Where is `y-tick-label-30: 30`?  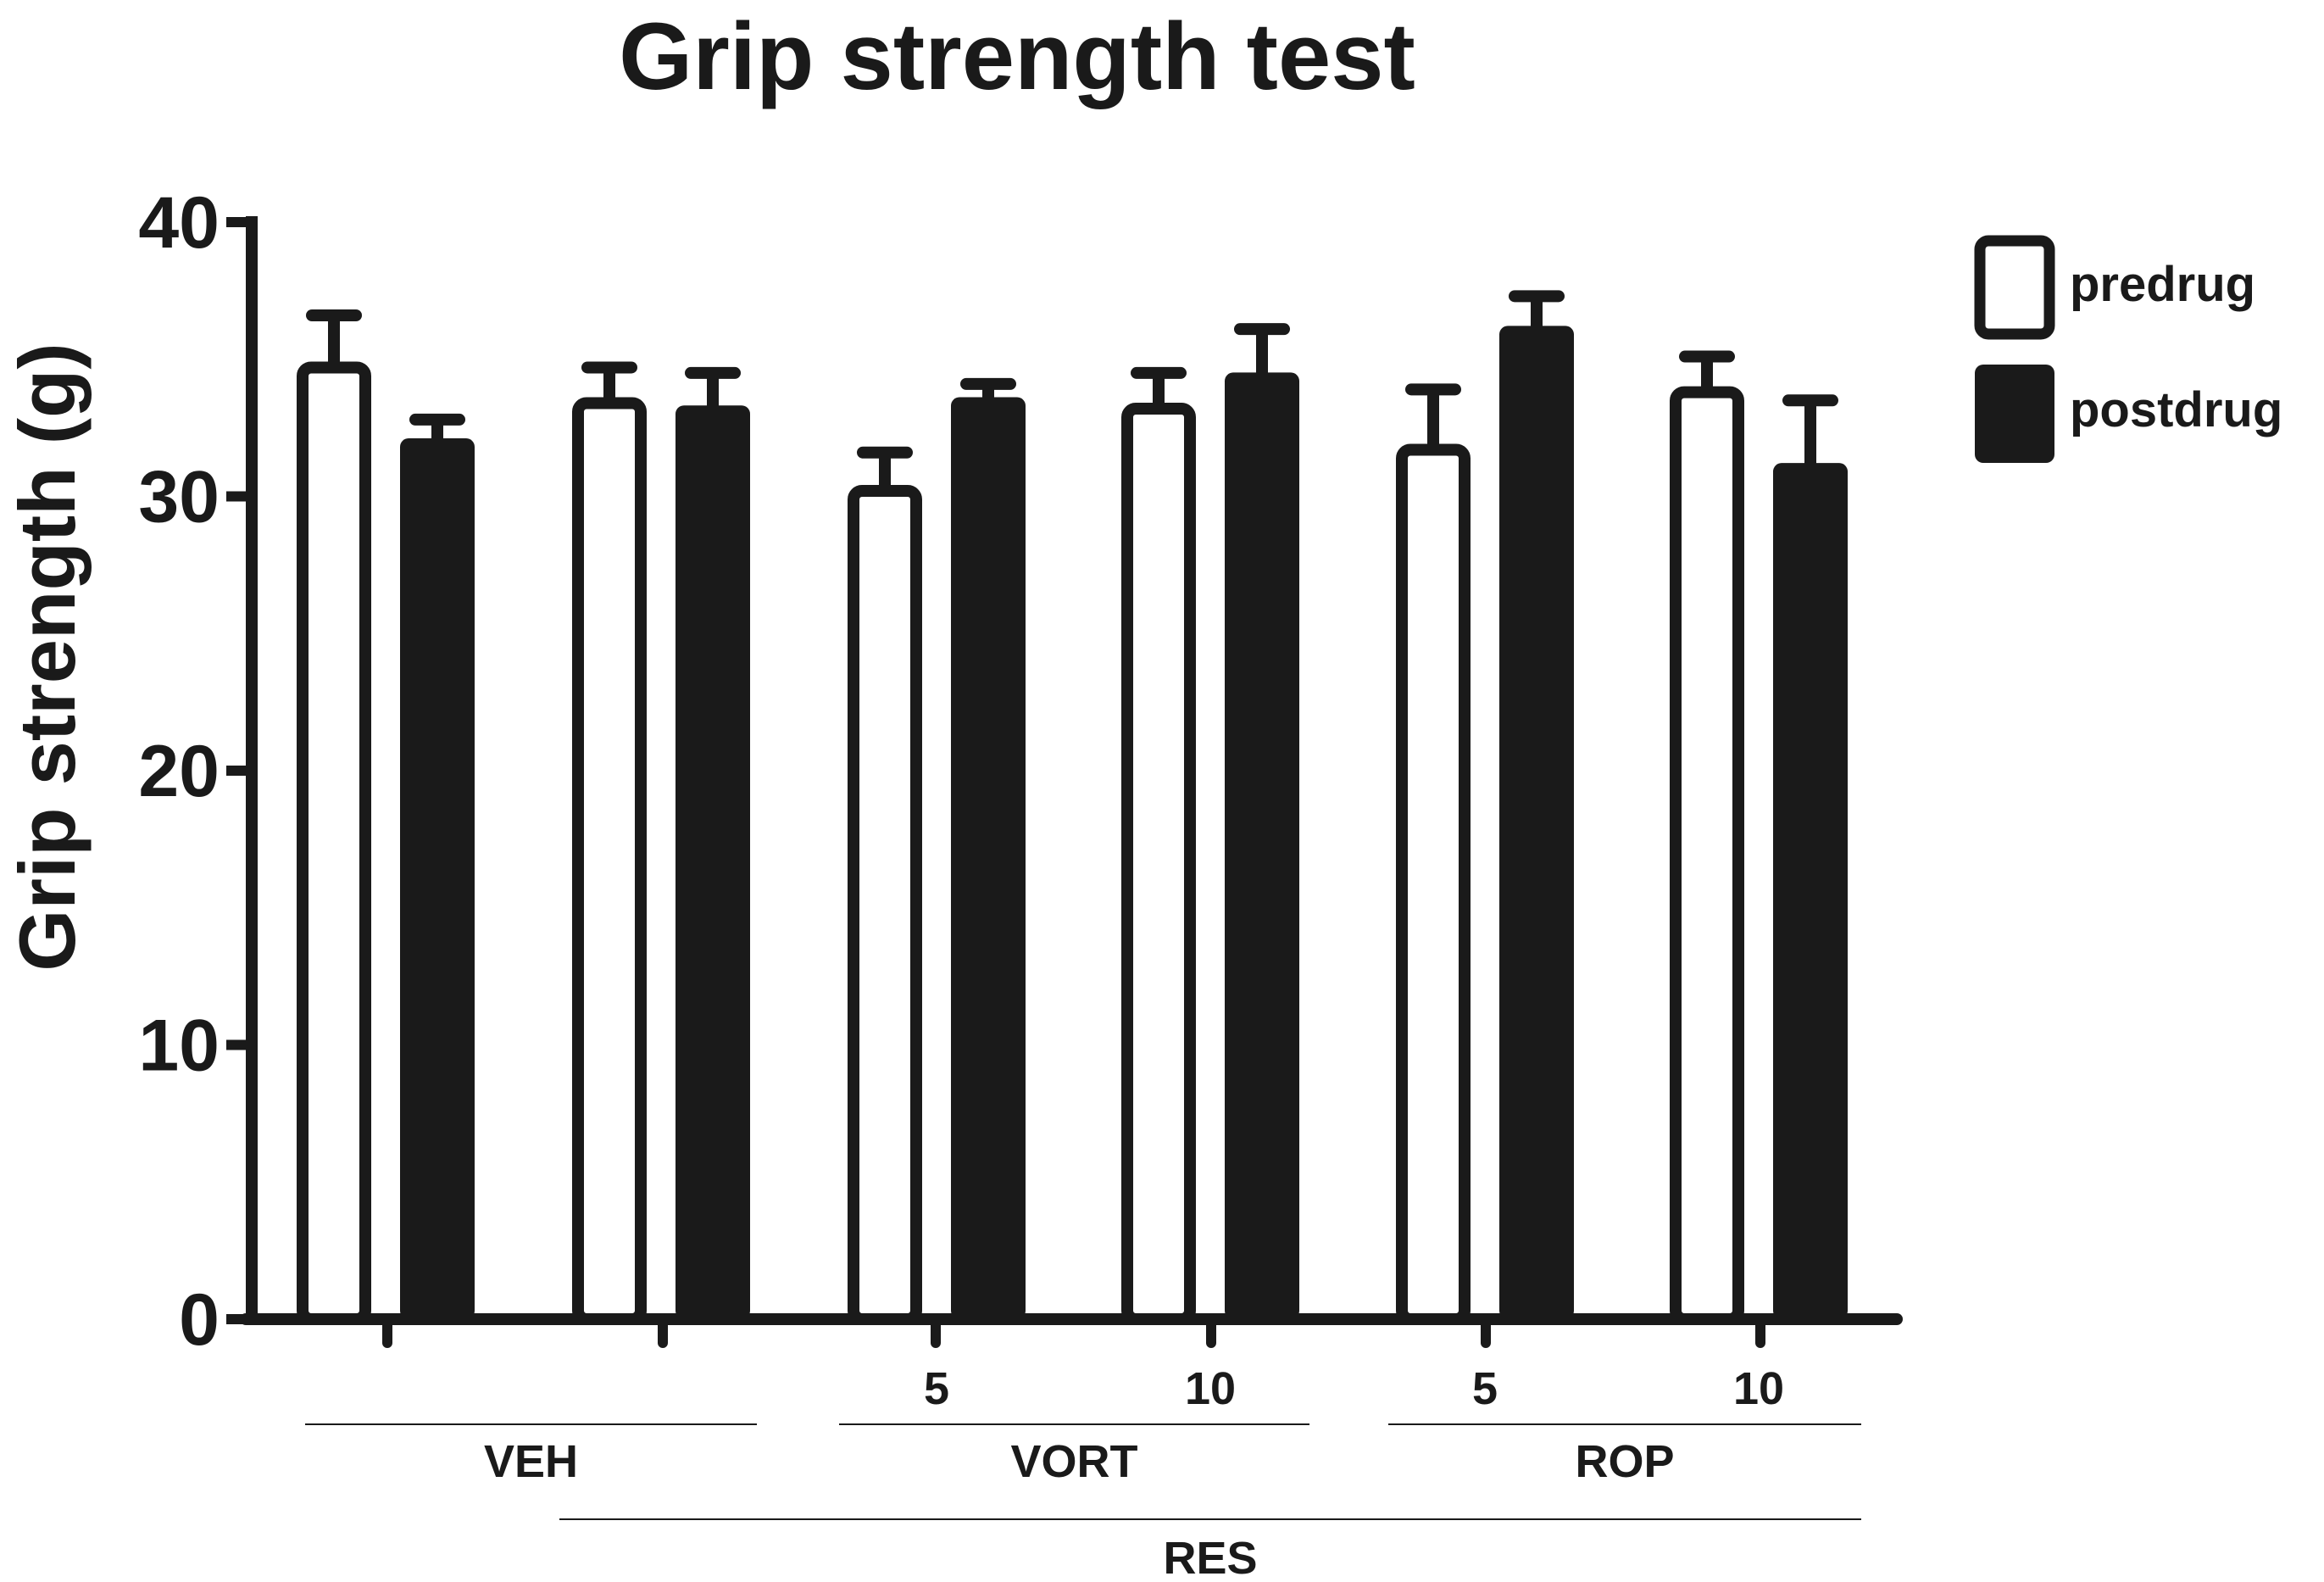 y-tick-label-30: 30 is located at coordinates (179, 497).